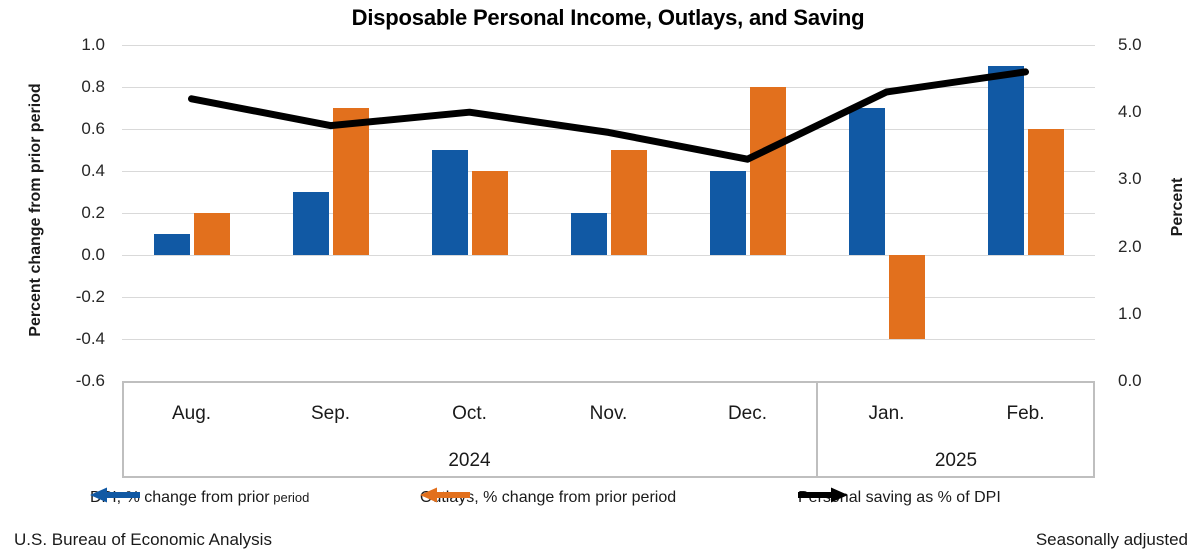 This screenshot has width=1200, height=554. What do you see at coordinates (469, 413) in the screenshot?
I see `month-label: Oct.` at bounding box center [469, 413].